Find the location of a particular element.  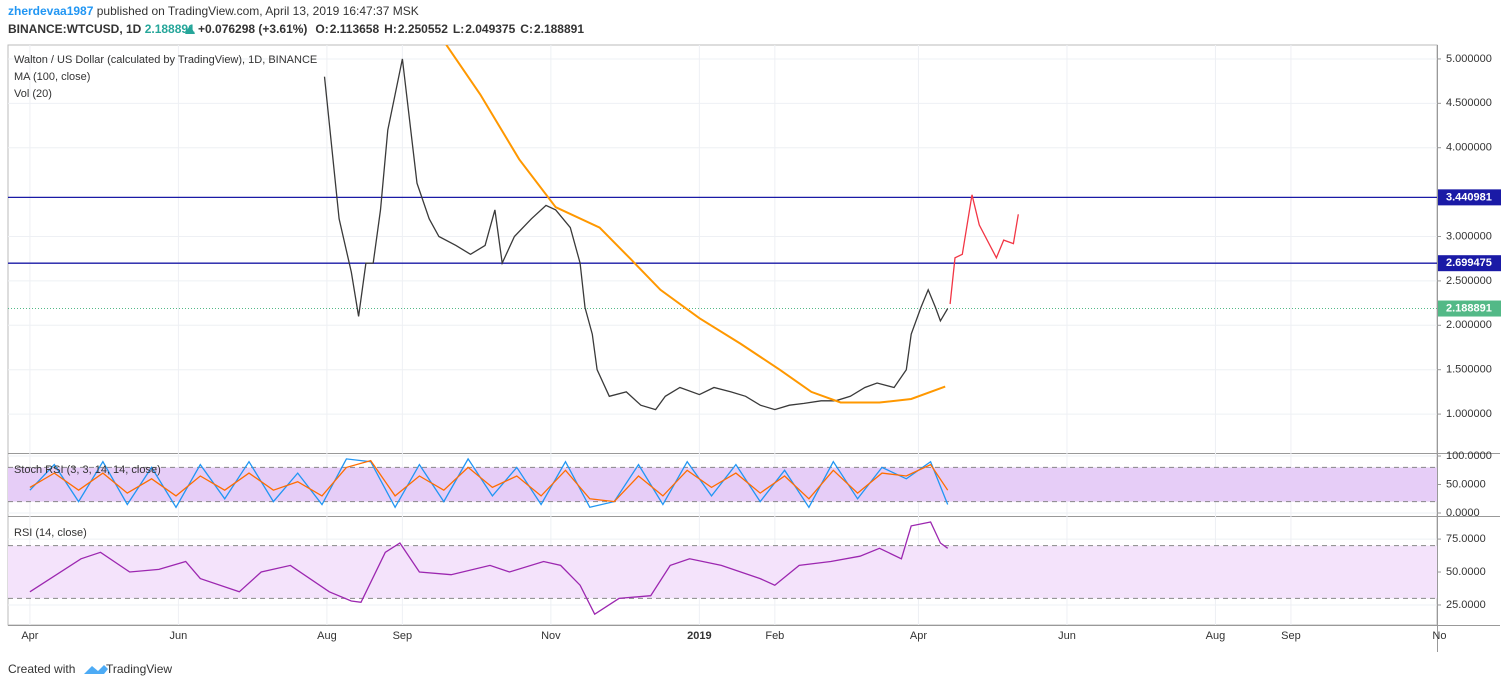

symbol: BINANCE:WTCUSD, 1D is located at coordinates (75, 29).